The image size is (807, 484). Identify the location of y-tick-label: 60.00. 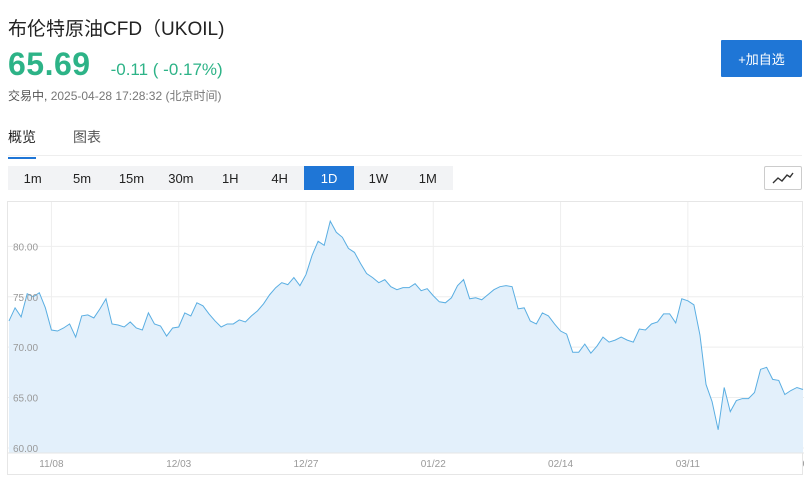
(25, 449).